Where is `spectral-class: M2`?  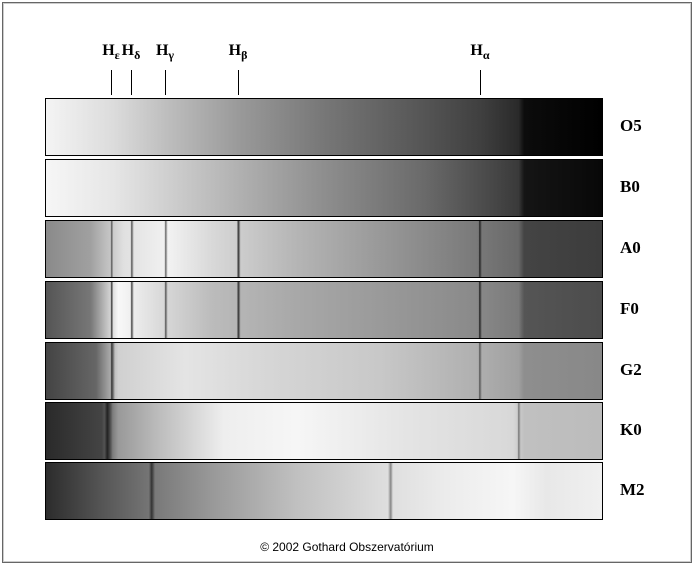 spectral-class: M2 is located at coordinates (632, 489).